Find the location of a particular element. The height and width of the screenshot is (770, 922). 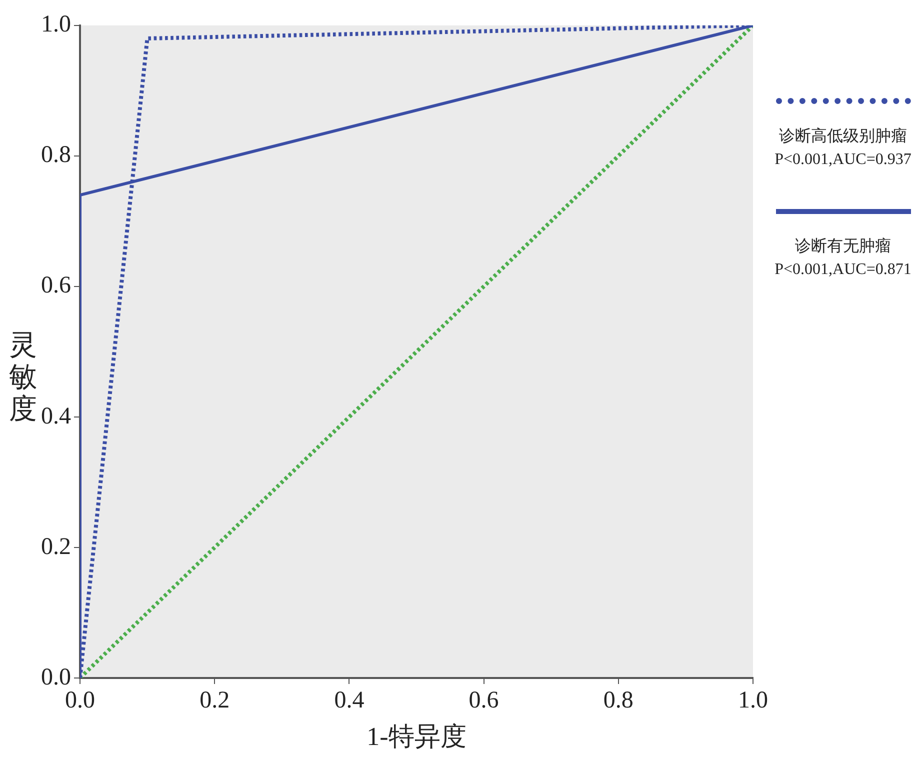

text: 诊断有无肿瘤 is located at coordinates (843, 246).